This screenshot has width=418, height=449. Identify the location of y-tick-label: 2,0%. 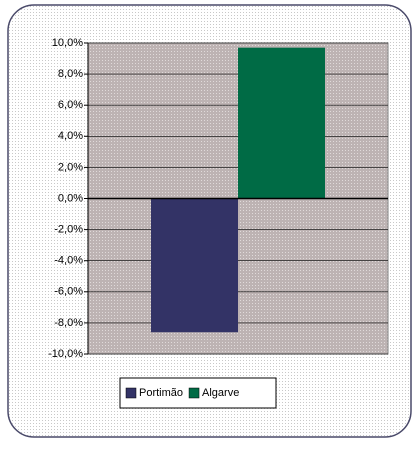
(70, 167).